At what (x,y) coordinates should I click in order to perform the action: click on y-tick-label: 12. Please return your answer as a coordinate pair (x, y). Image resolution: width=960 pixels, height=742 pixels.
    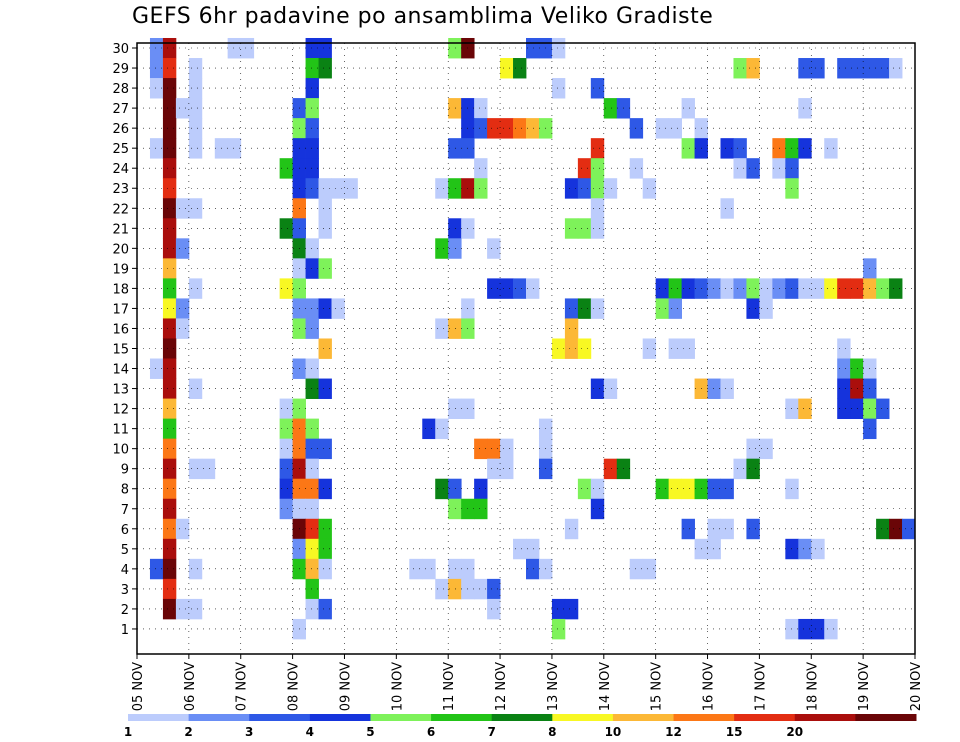
    Looking at the image, I should click on (120, 410).